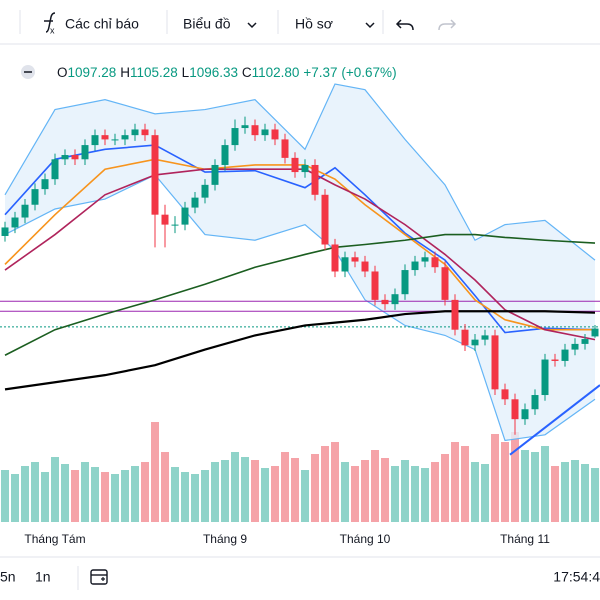 The width and height of the screenshot is (600, 600). I want to click on range-button: 1n, so click(43, 577).